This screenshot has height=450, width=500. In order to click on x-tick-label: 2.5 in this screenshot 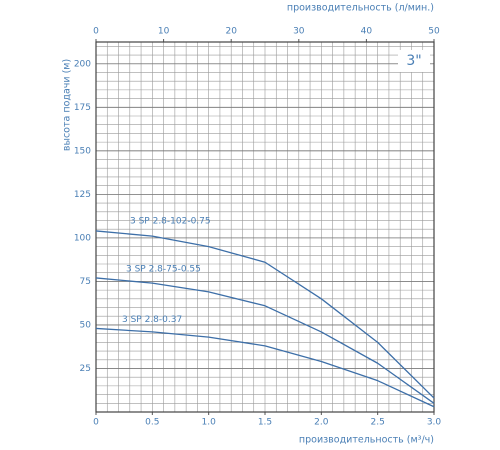, I will do `click(378, 423)`.